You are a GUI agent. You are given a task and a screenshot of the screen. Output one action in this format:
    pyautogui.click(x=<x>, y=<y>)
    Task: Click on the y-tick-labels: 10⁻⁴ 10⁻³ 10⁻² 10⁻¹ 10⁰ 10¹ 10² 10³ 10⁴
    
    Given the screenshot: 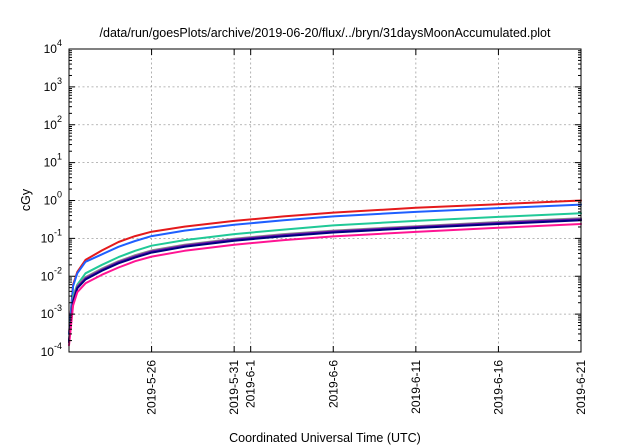 What is the action you would take?
    pyautogui.click(x=51, y=198)
    